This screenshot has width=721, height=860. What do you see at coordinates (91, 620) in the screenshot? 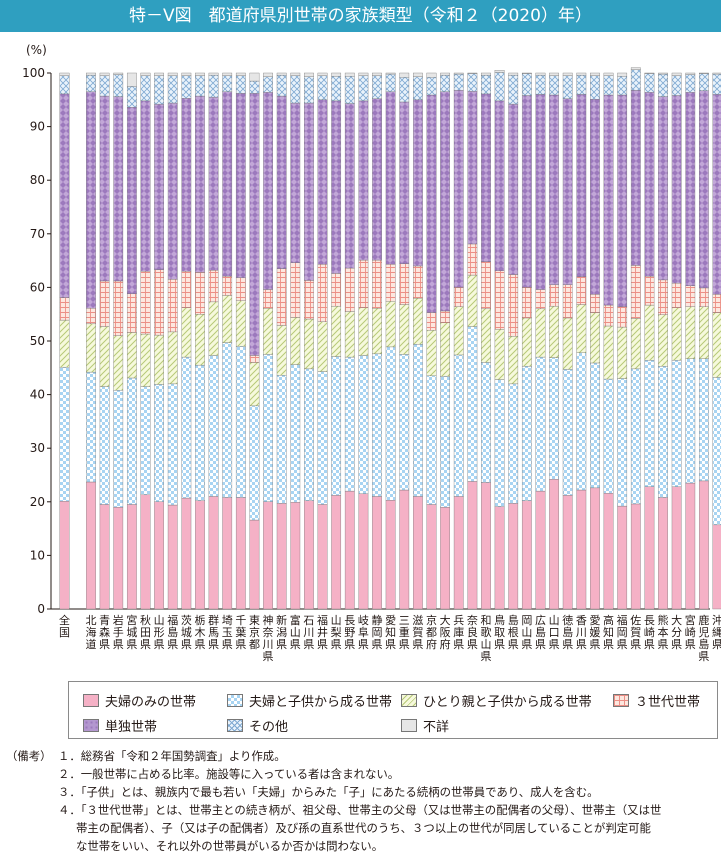
I see `svg-text: 北` at bounding box center [91, 620].